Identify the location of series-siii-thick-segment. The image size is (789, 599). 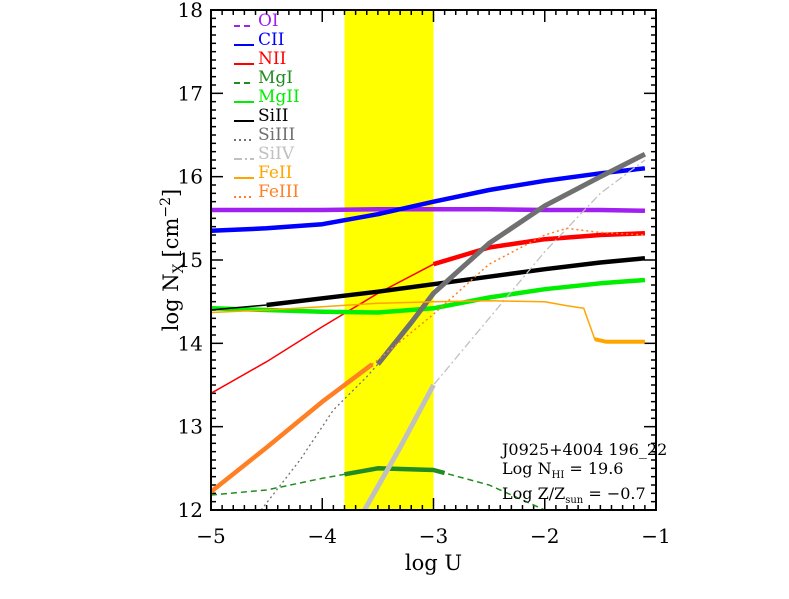
(456, 282).